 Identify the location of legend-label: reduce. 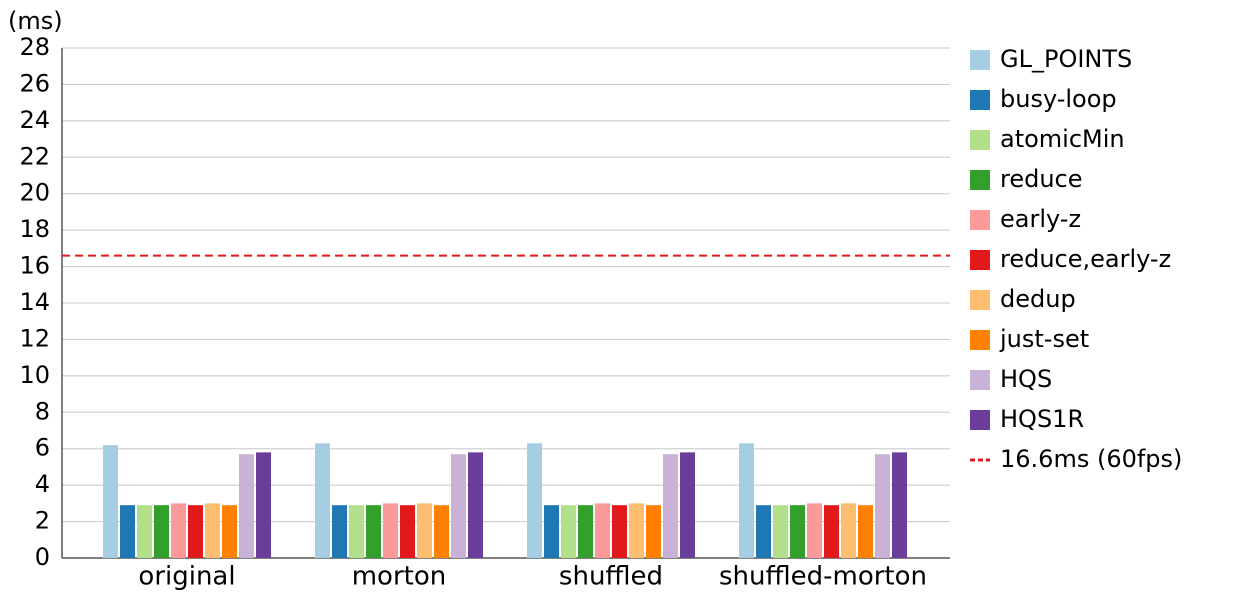
(1041, 179).